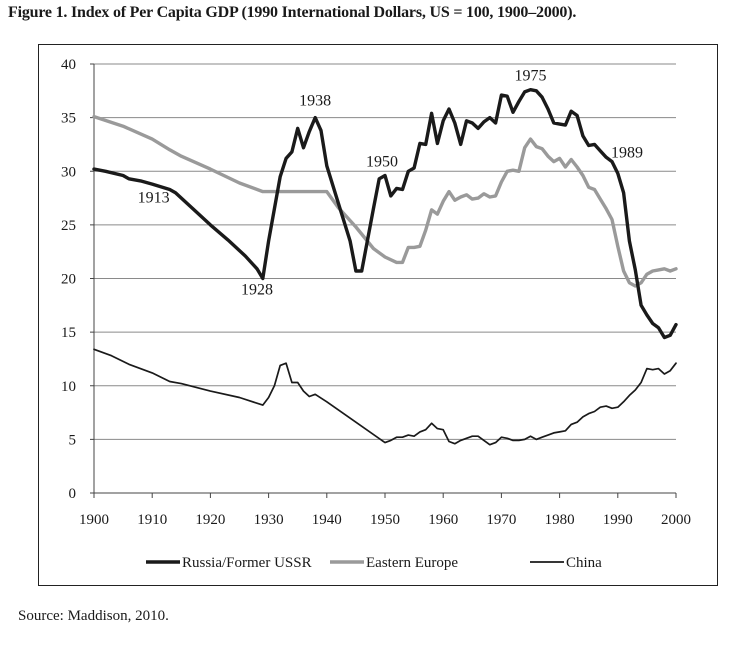  Describe the element at coordinates (247, 563) in the screenshot. I see `legend-label: Russia/Former USSR` at that location.